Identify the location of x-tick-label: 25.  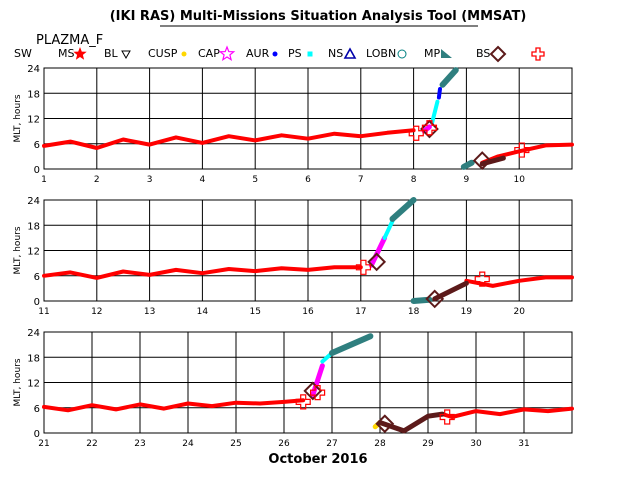
(235, 444).